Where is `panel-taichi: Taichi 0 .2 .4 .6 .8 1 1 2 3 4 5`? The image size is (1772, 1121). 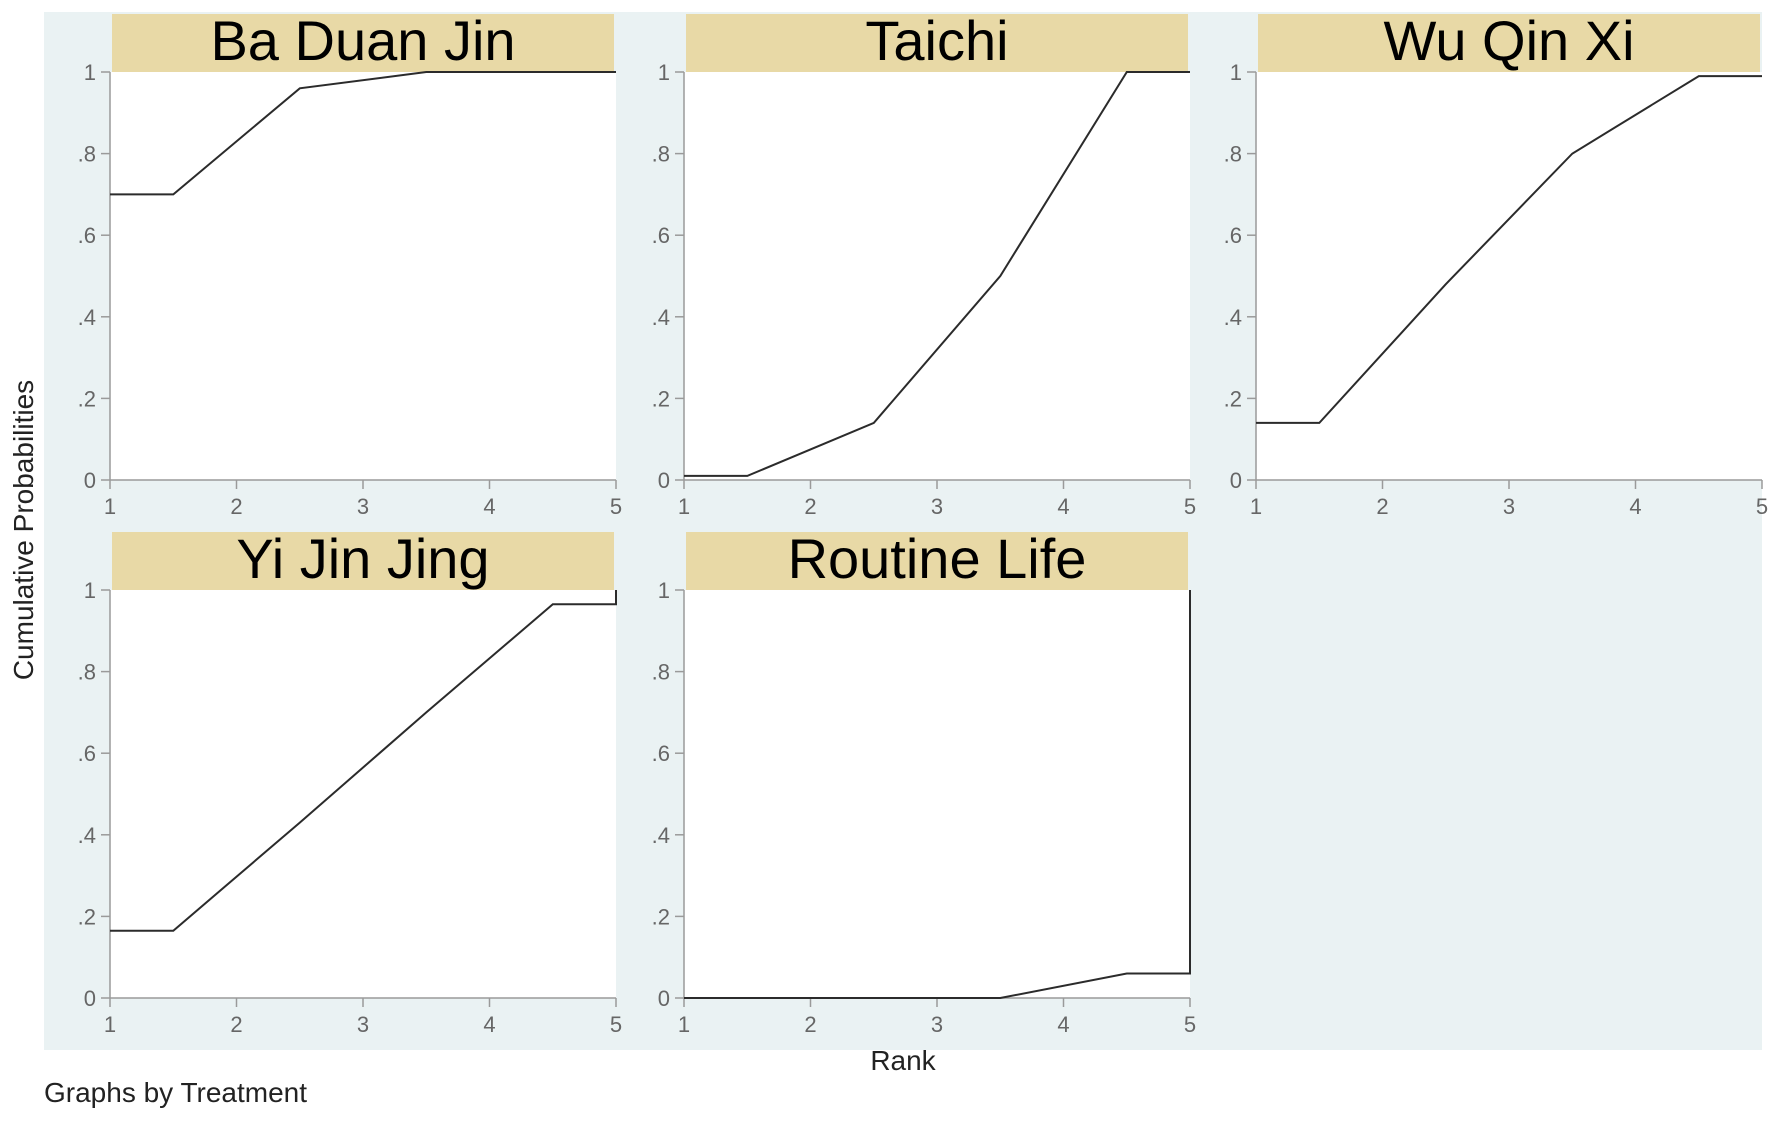 panel-taichi: Taichi 0 .2 .4 .6 .8 1 1 2 3 4 5 is located at coordinates (924, 264).